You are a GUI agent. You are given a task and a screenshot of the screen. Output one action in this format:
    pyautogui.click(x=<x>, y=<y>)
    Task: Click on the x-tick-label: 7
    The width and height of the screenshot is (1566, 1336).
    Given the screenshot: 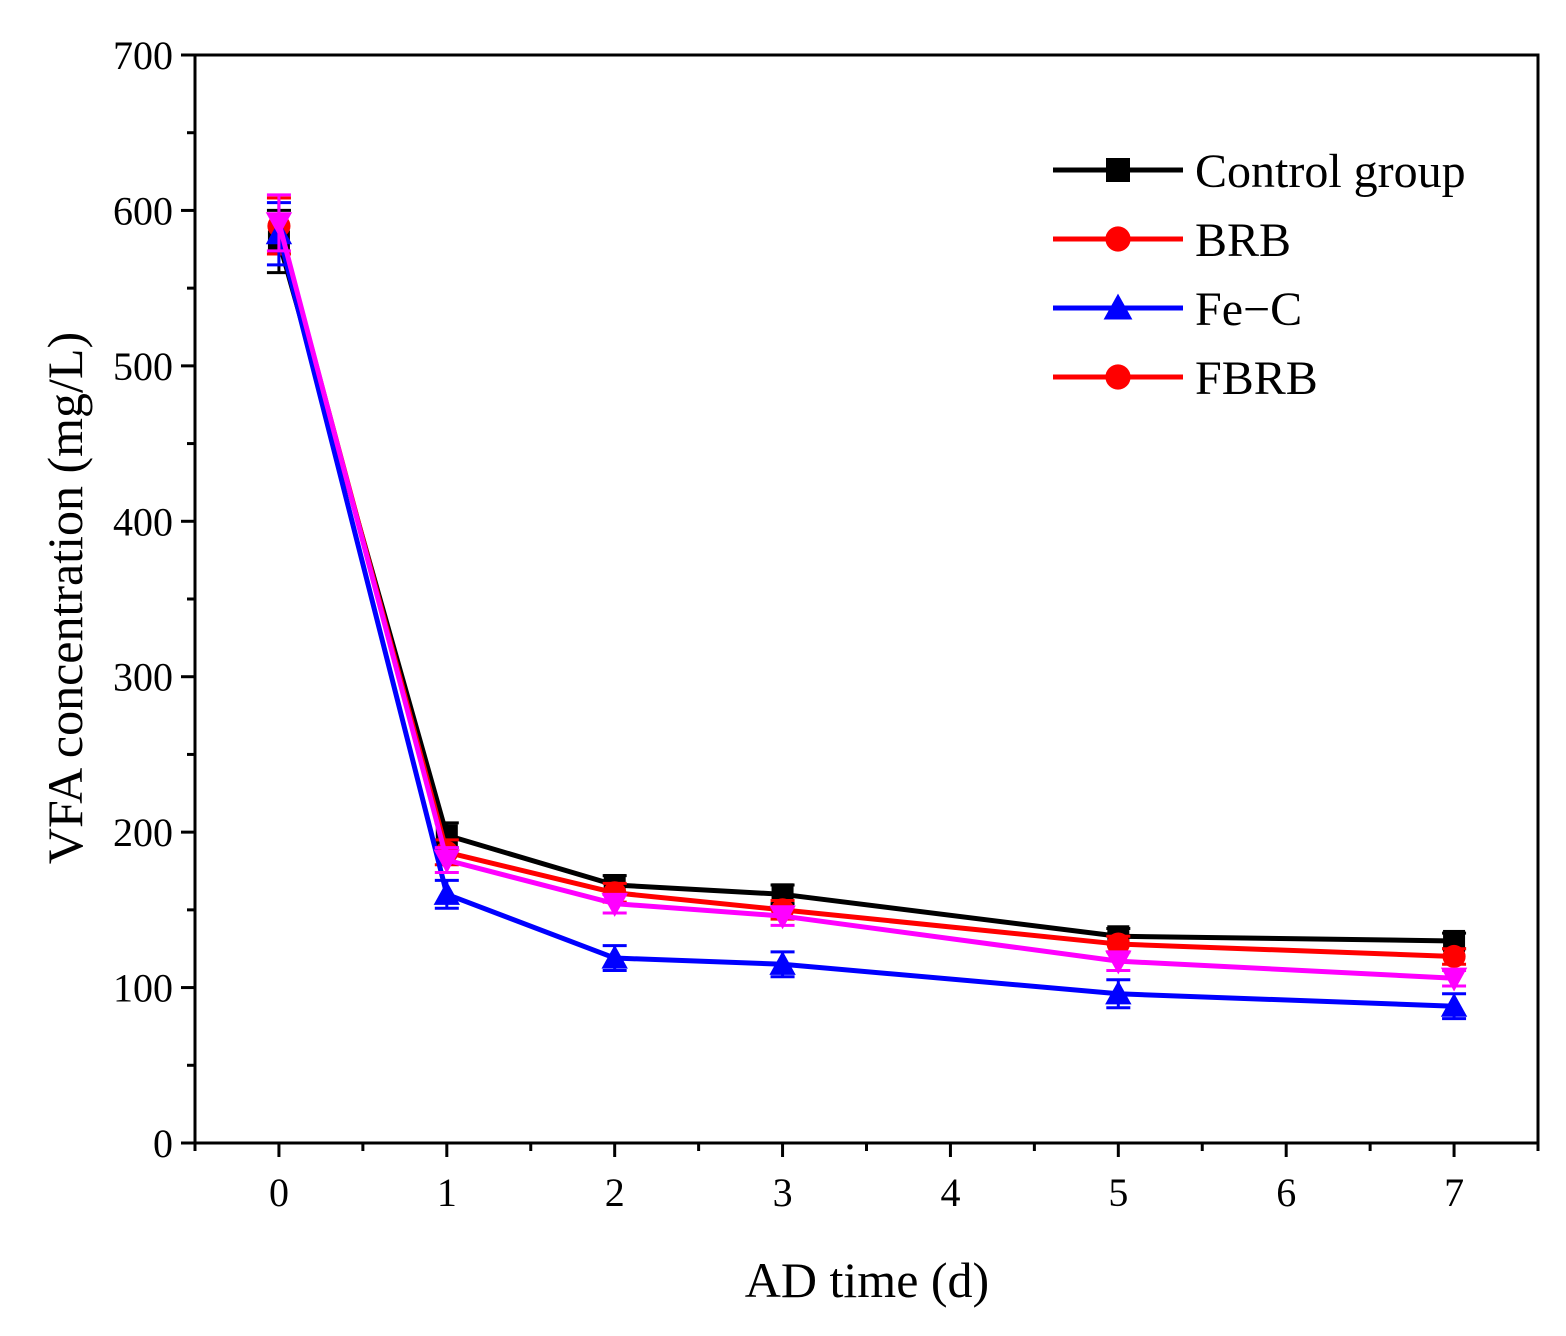 What is the action you would take?
    pyautogui.click(x=1454, y=1192)
    